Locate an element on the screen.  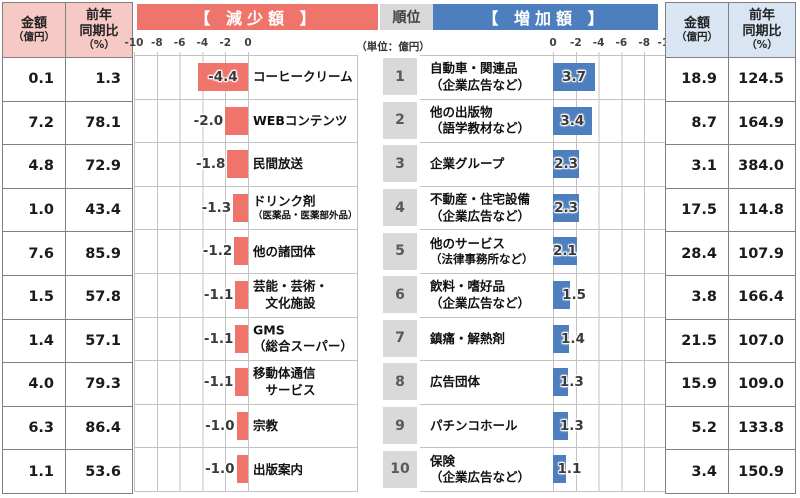
yoy-cell: 57.1 is located at coordinates (99, 340).